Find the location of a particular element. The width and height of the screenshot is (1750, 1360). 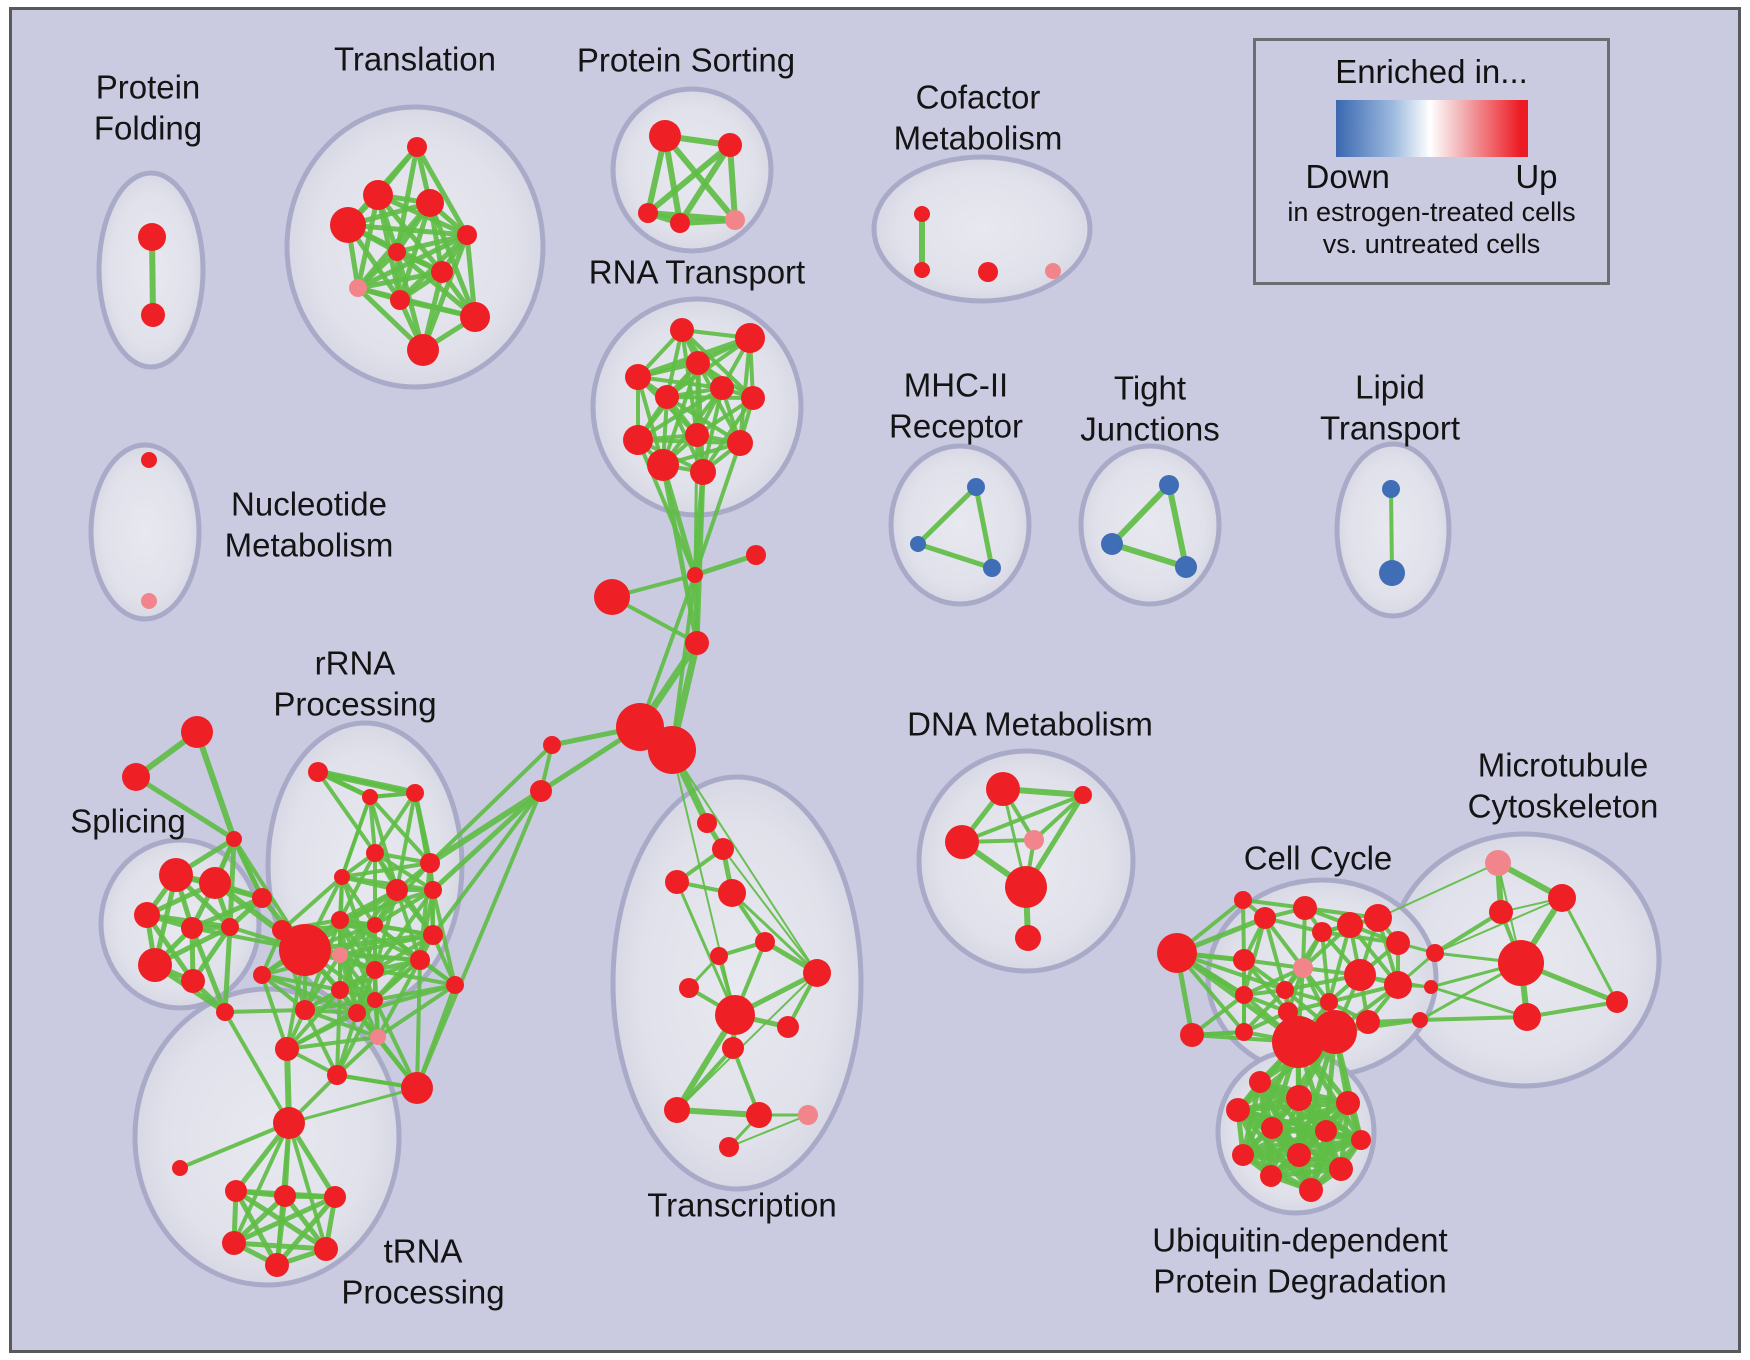

edge-ps2-ps4 is located at coordinates (705, 184).